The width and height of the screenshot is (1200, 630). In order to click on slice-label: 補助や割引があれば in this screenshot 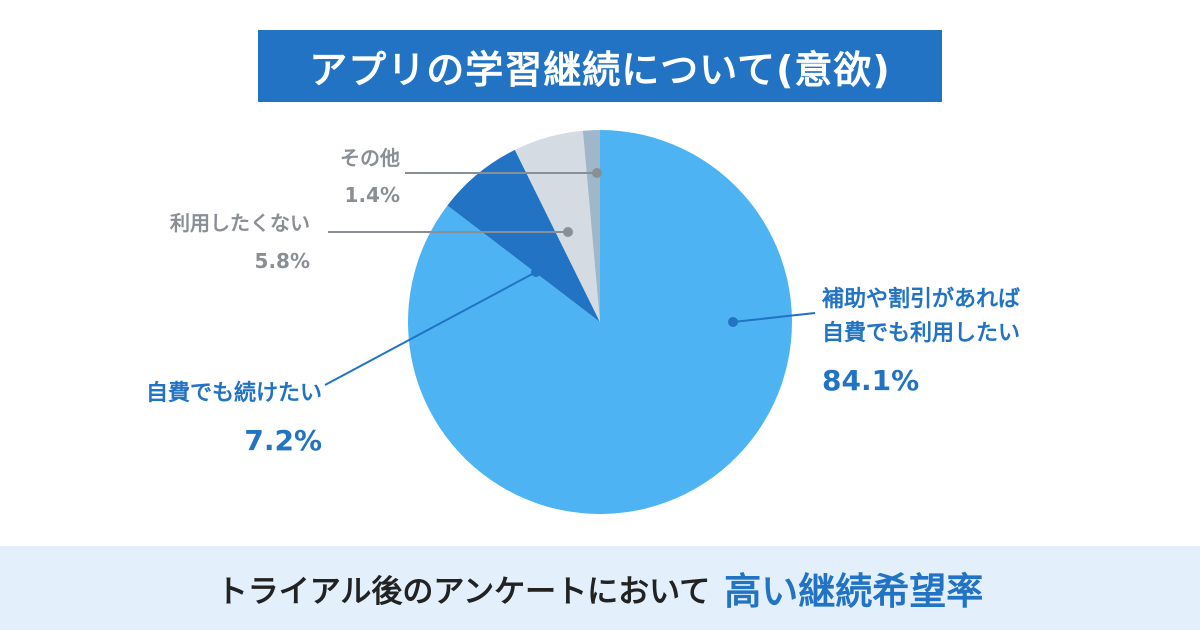, I will do `click(920, 299)`.